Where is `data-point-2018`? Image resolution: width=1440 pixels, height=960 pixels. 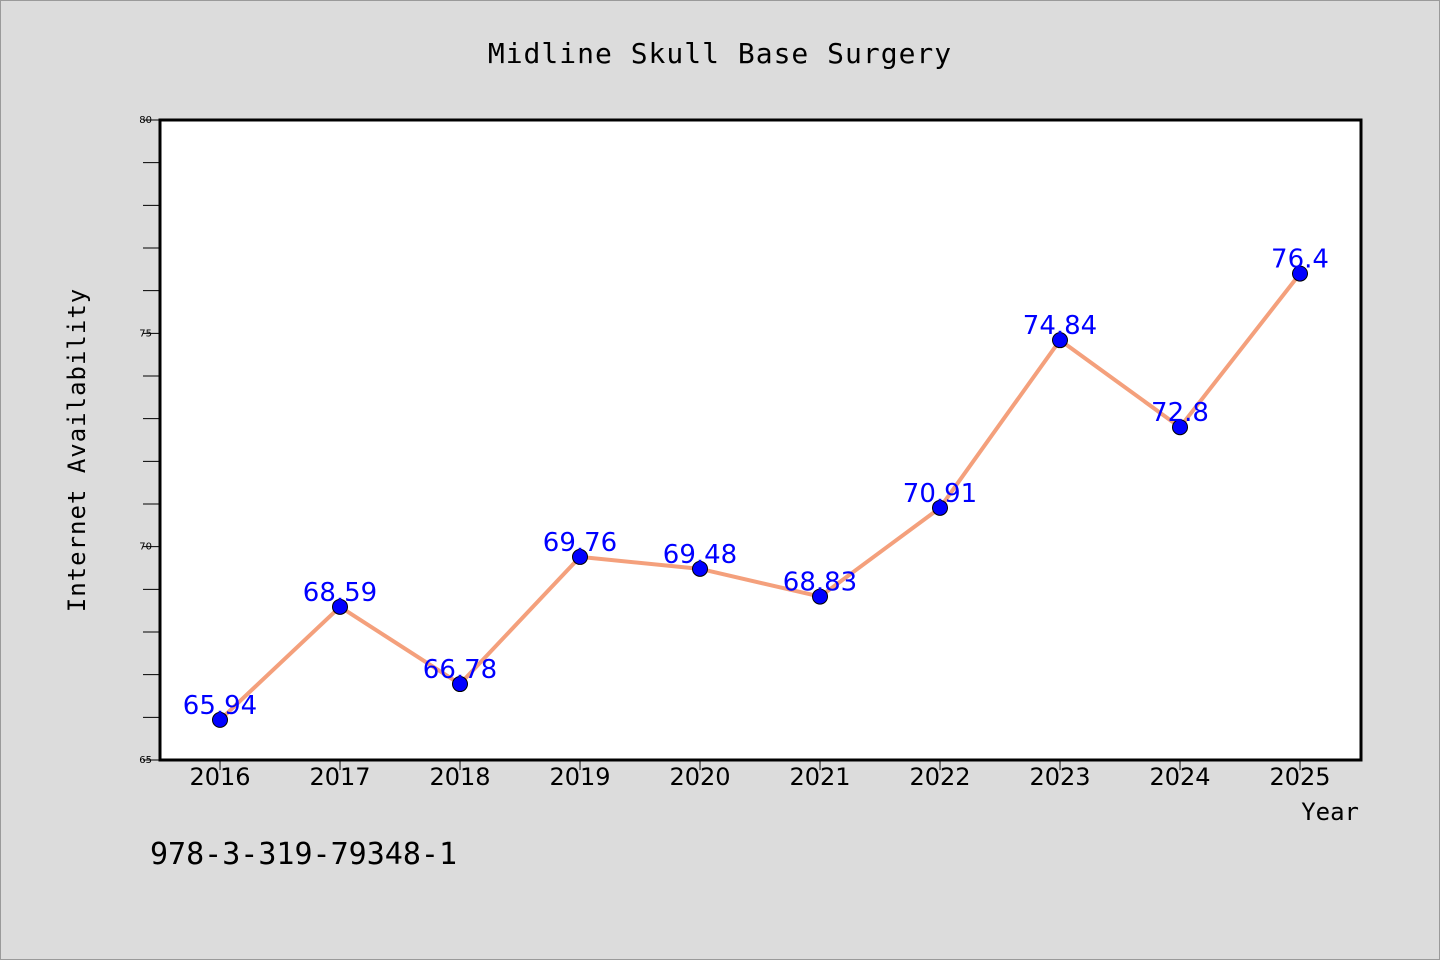 data-point-2018 is located at coordinates (460, 684).